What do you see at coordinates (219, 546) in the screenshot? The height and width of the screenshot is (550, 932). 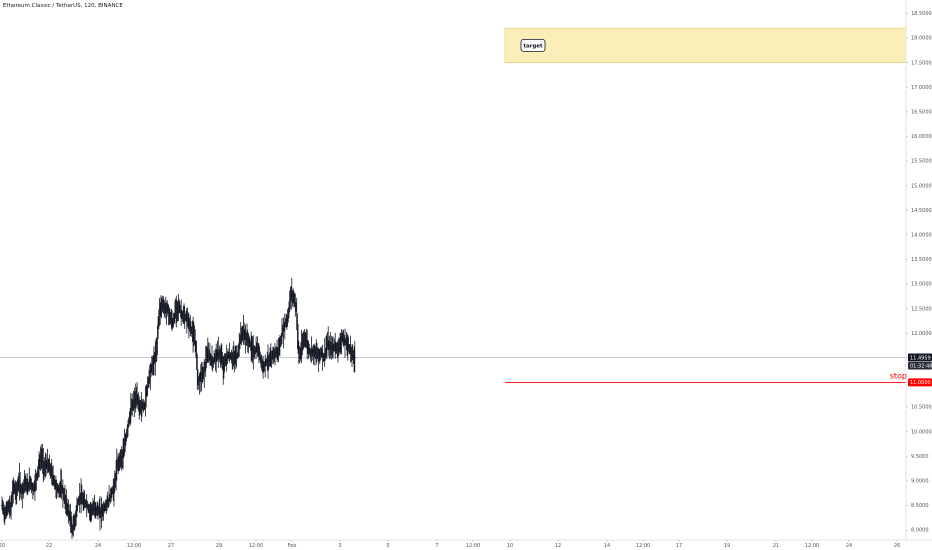 I see `x-tick-label: 29` at bounding box center [219, 546].